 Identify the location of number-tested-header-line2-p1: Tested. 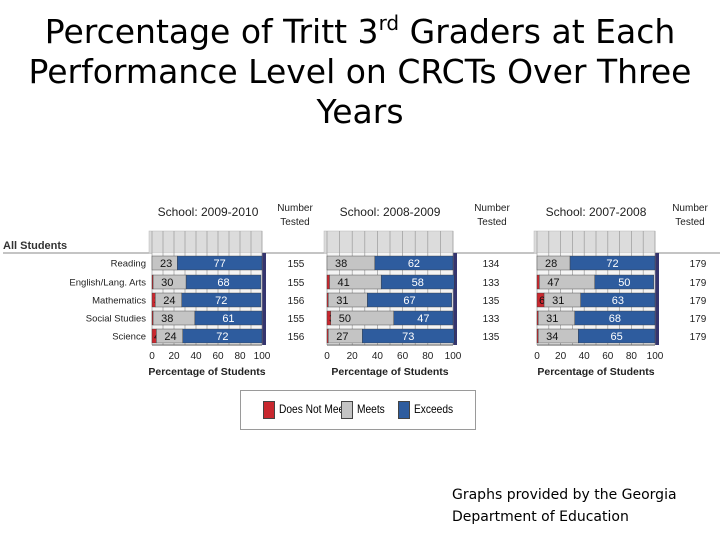
(294, 222).